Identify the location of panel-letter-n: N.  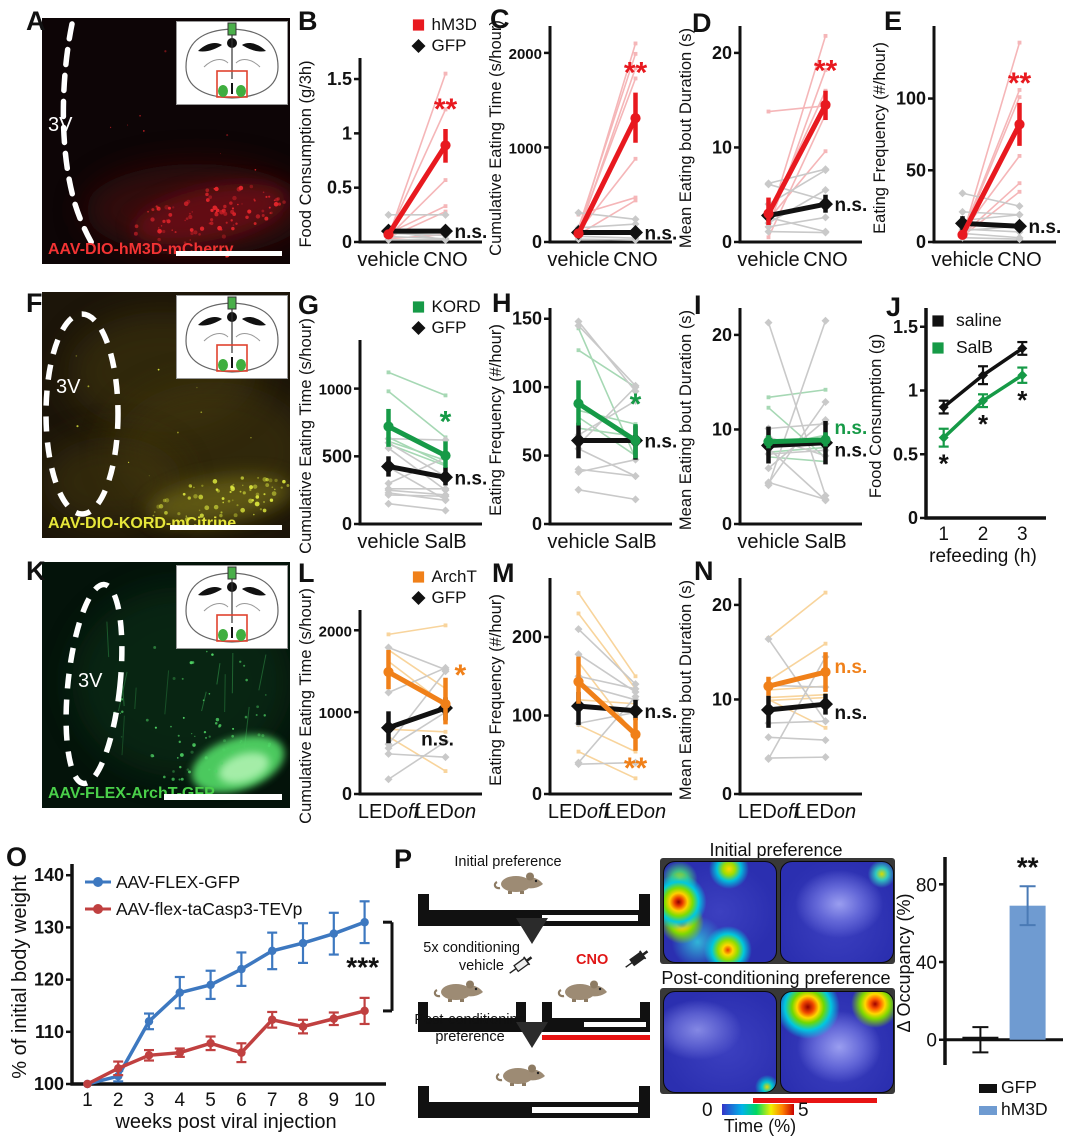
(704, 571).